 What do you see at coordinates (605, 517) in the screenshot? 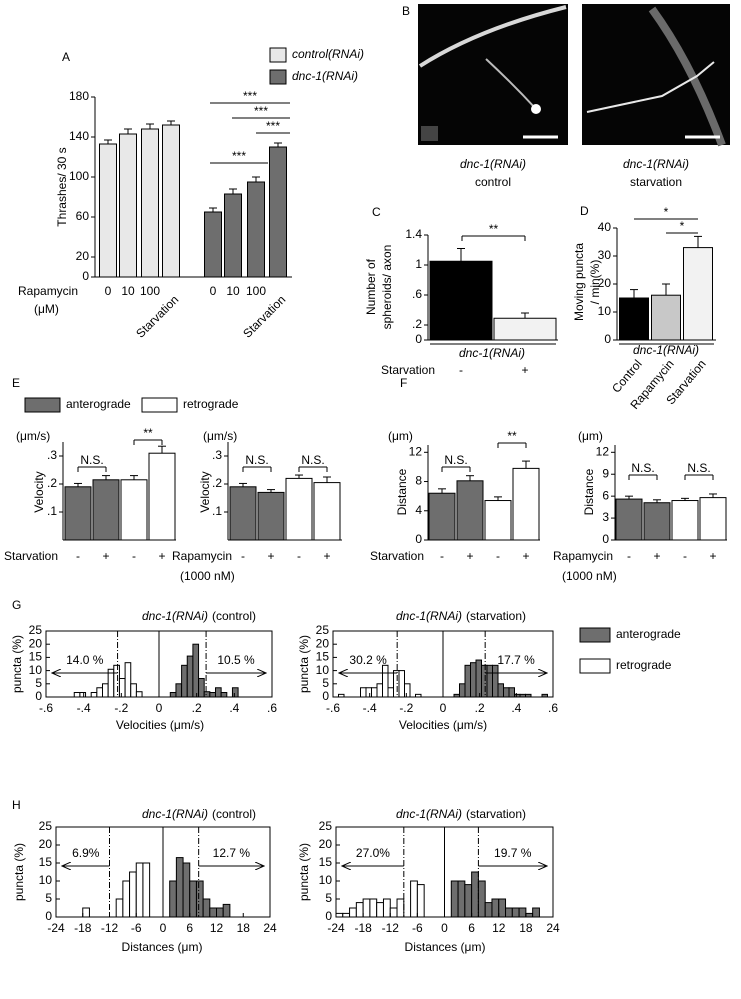
I see `y-tick-label: 3` at bounding box center [605, 517].